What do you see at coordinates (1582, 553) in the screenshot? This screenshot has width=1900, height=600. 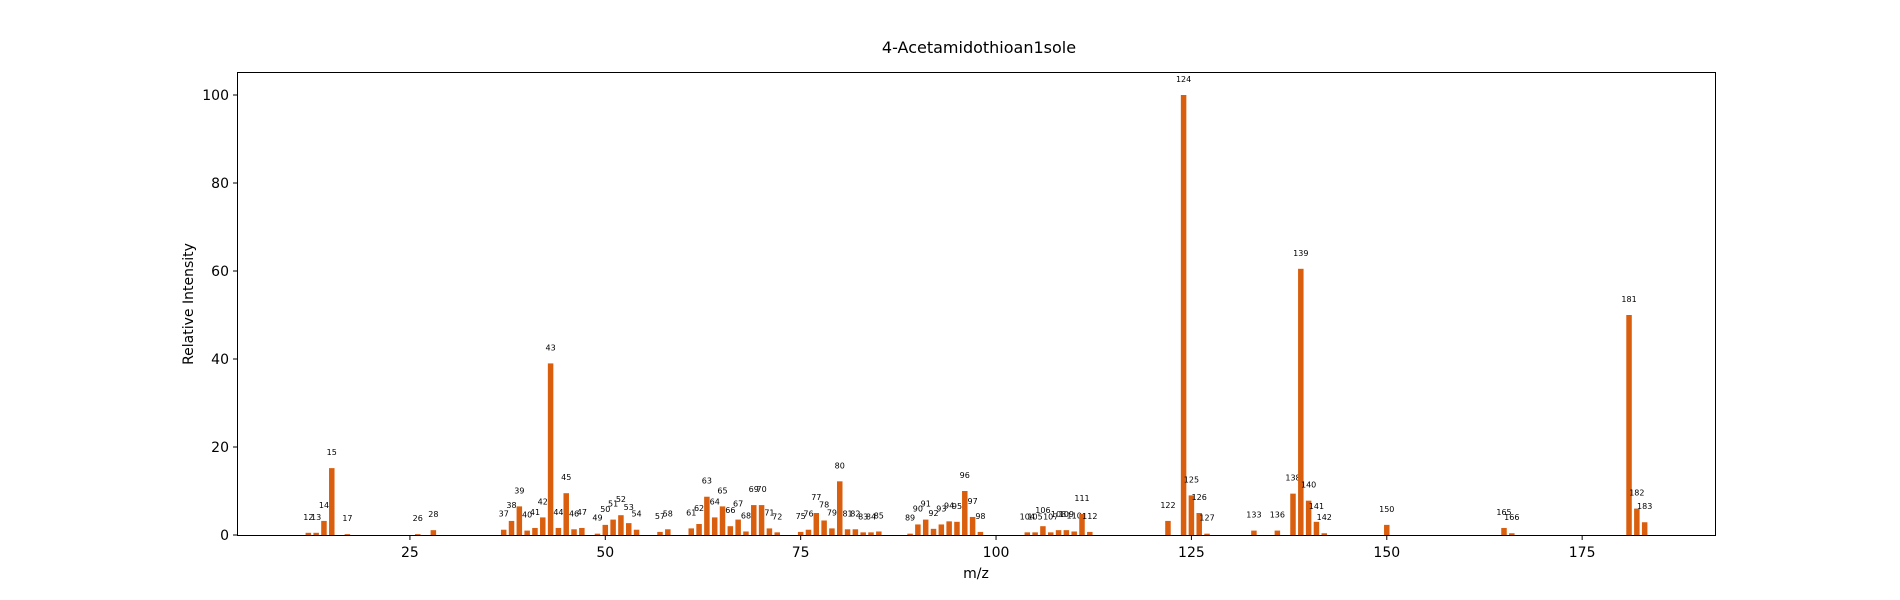 I see `x-tick-label: 175` at bounding box center [1582, 553].